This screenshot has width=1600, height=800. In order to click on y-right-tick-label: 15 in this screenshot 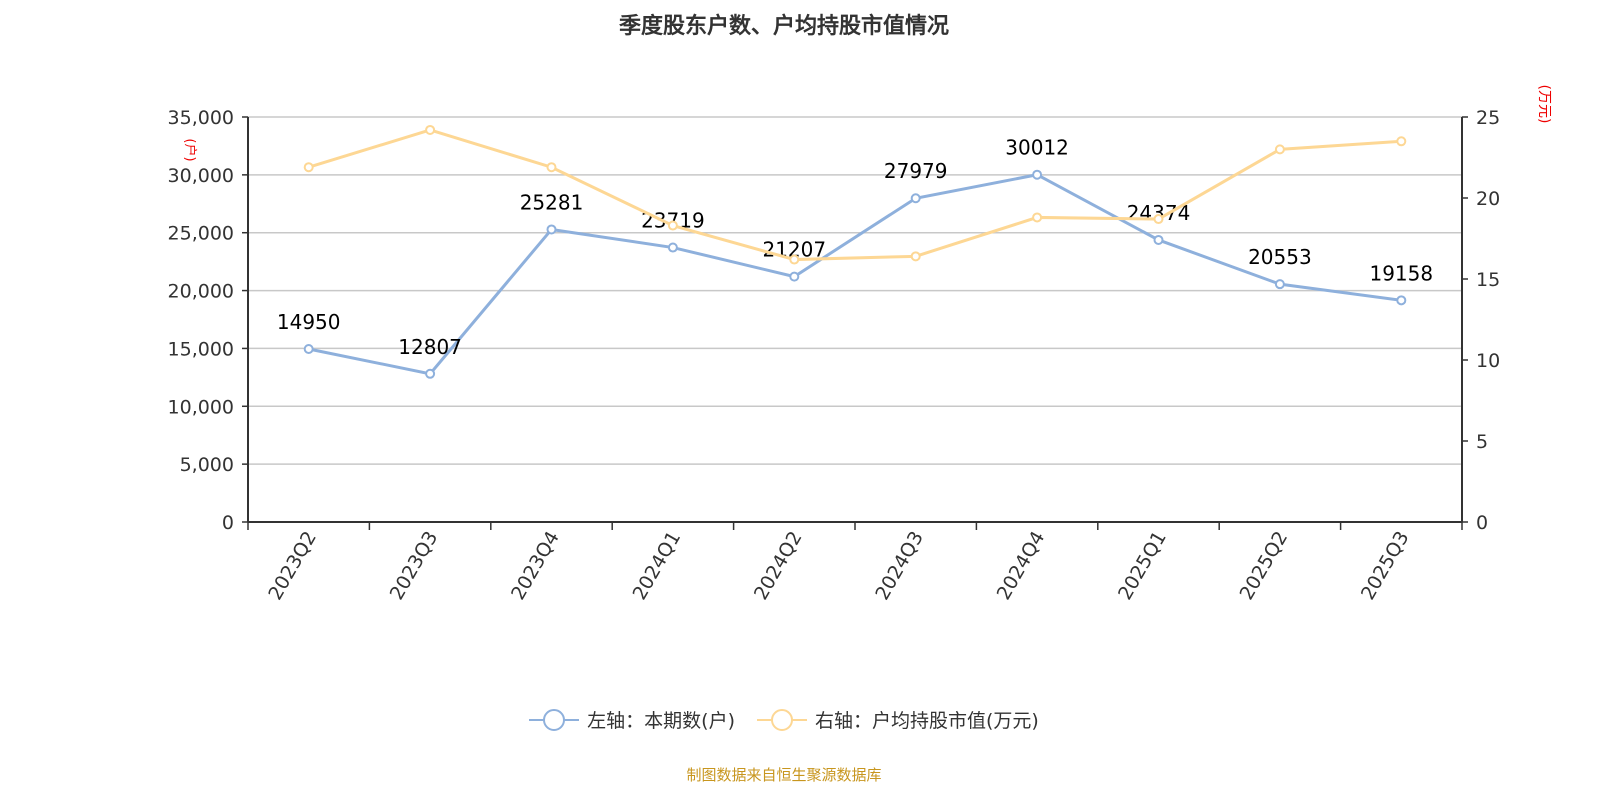, I will do `click(1488, 280)`.